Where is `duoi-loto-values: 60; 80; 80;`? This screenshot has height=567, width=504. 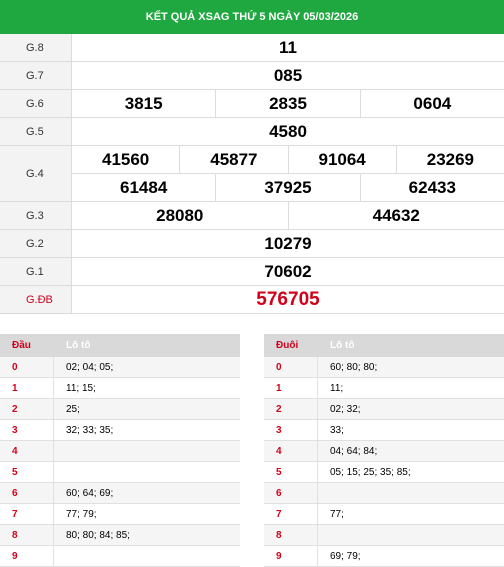
duoi-loto-values: 60; 80; 80; is located at coordinates (411, 367).